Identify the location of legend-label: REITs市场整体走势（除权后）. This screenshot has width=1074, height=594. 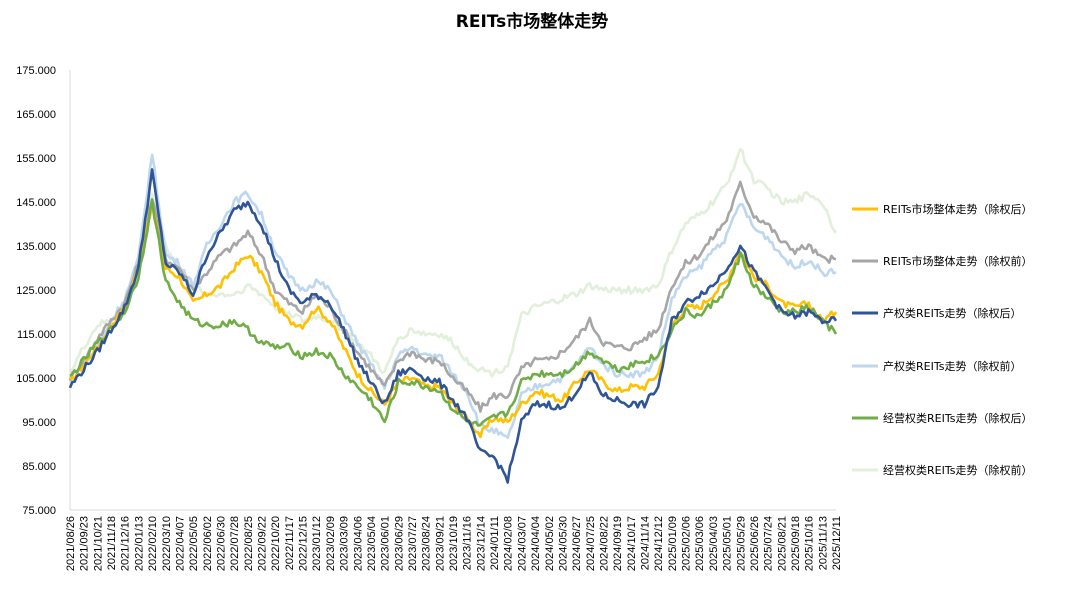
(957, 209).